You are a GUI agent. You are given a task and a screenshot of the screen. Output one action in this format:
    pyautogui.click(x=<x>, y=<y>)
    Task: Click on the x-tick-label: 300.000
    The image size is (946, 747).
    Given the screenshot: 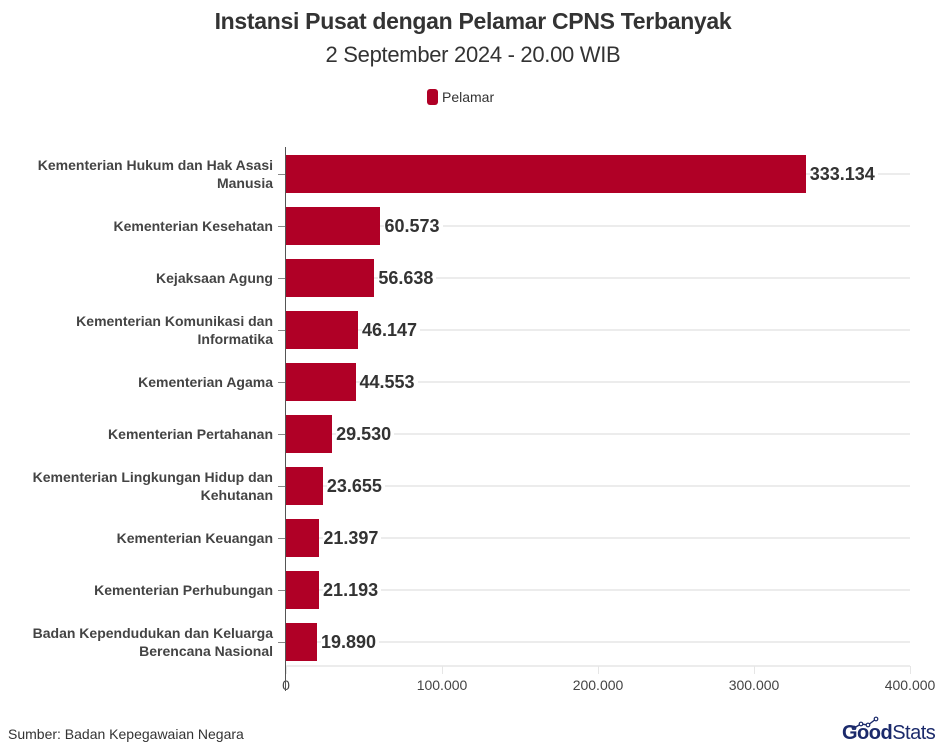 What is the action you would take?
    pyautogui.click(x=754, y=685)
    